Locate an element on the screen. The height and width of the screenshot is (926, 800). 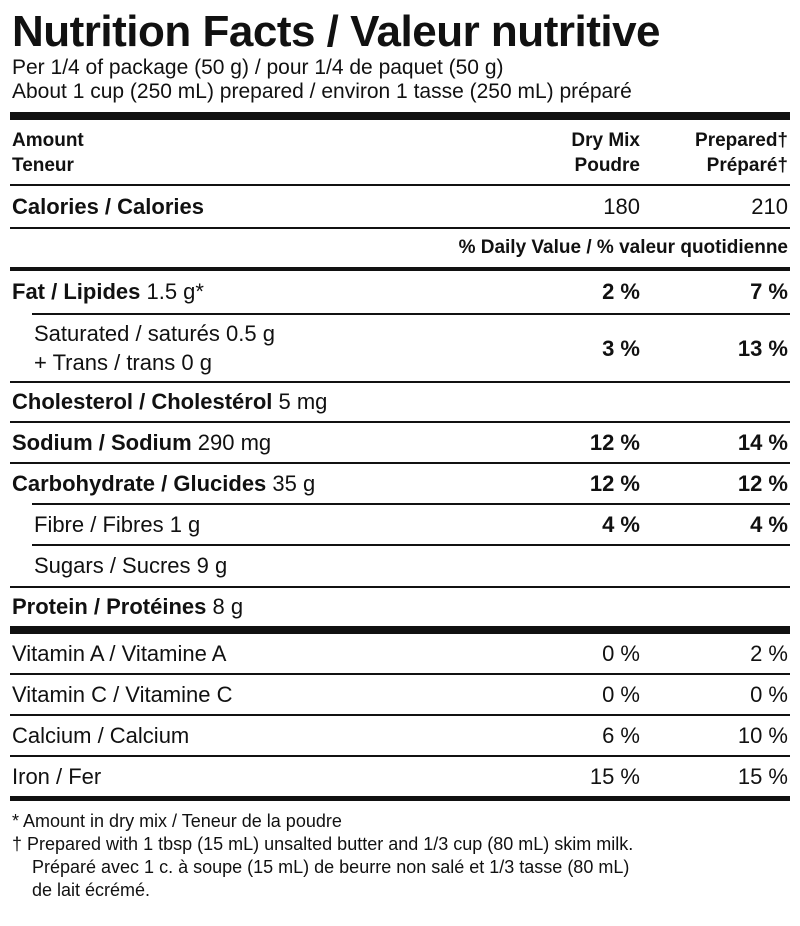
sodium-prepared: 14 % is located at coordinates (762, 442).